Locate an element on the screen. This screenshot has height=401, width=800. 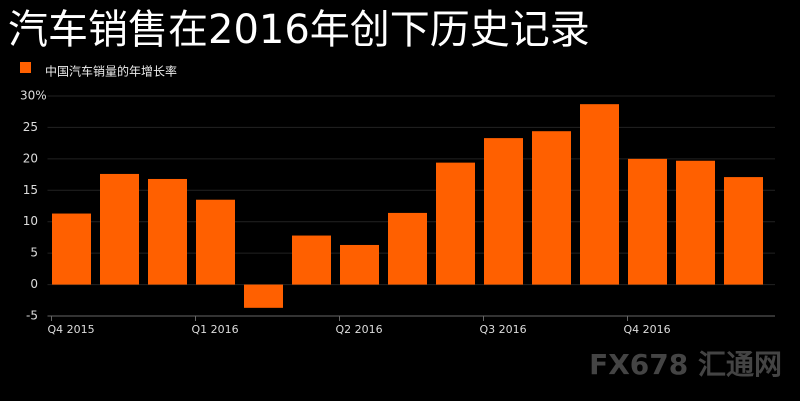
y-tick-label: 30% is located at coordinates (33, 96).